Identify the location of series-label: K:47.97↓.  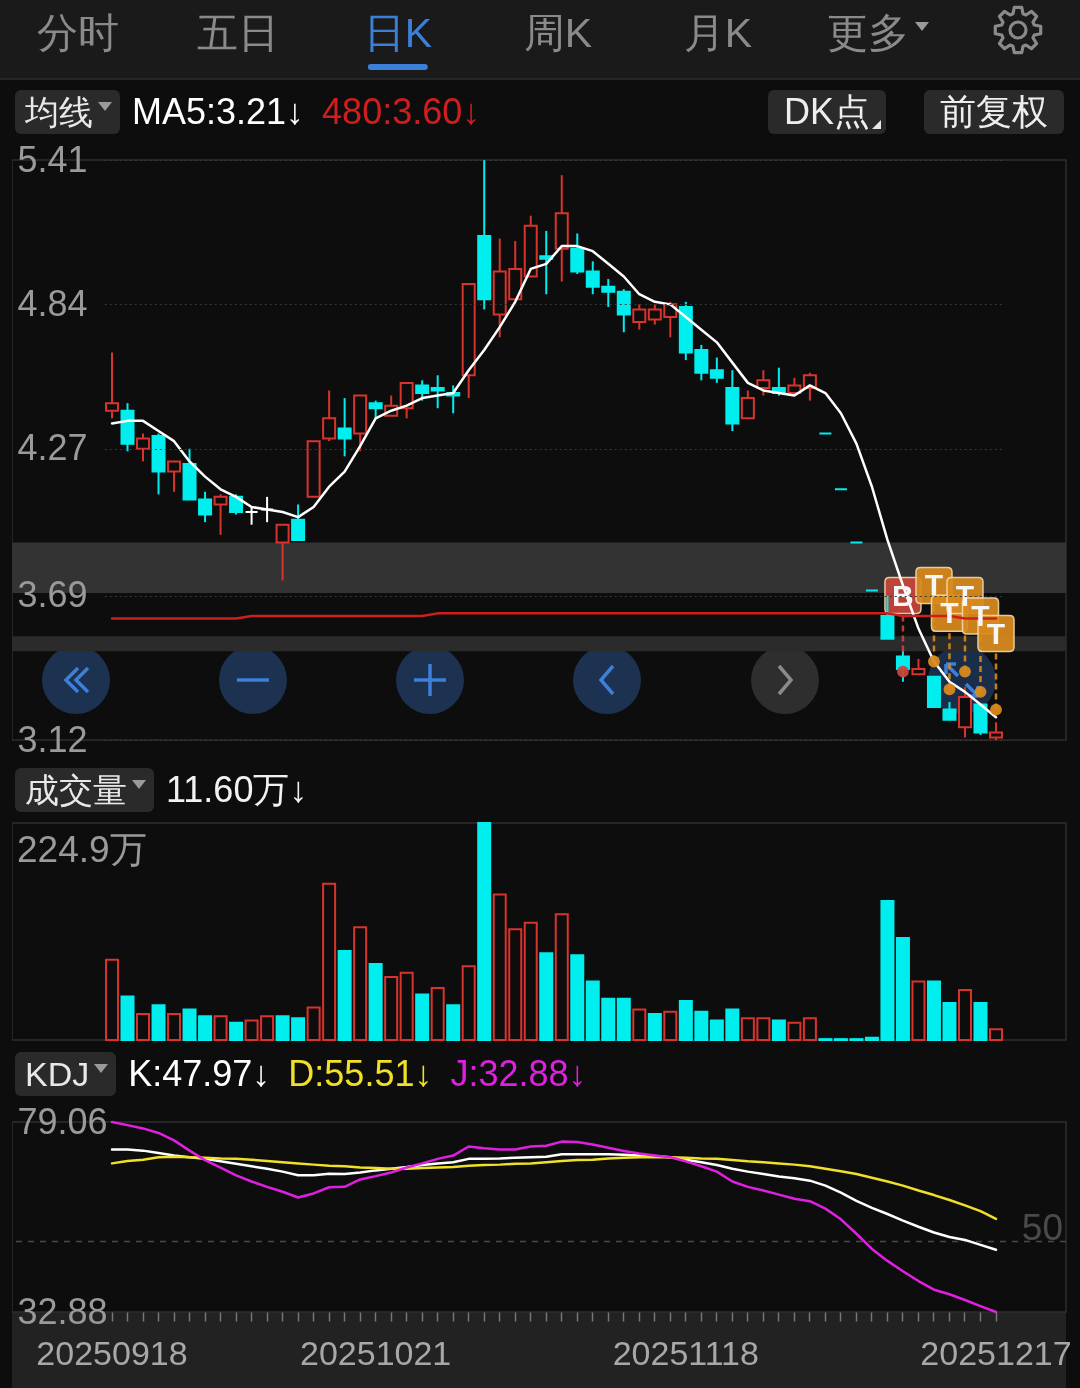
(199, 1074).